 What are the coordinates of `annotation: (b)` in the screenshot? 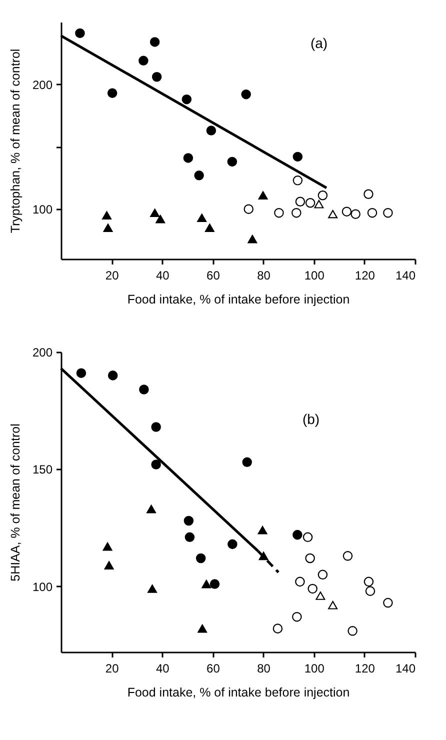 It's located at (311, 419).